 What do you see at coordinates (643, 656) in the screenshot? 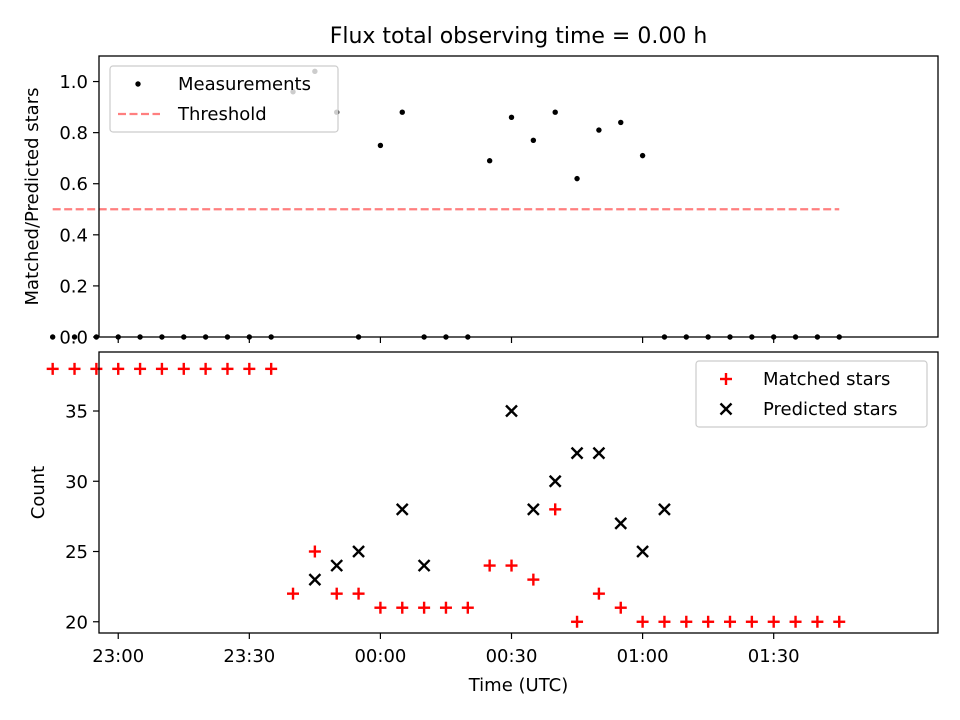
I see `bottom-x-tick-label: 01:00` at bounding box center [643, 656].